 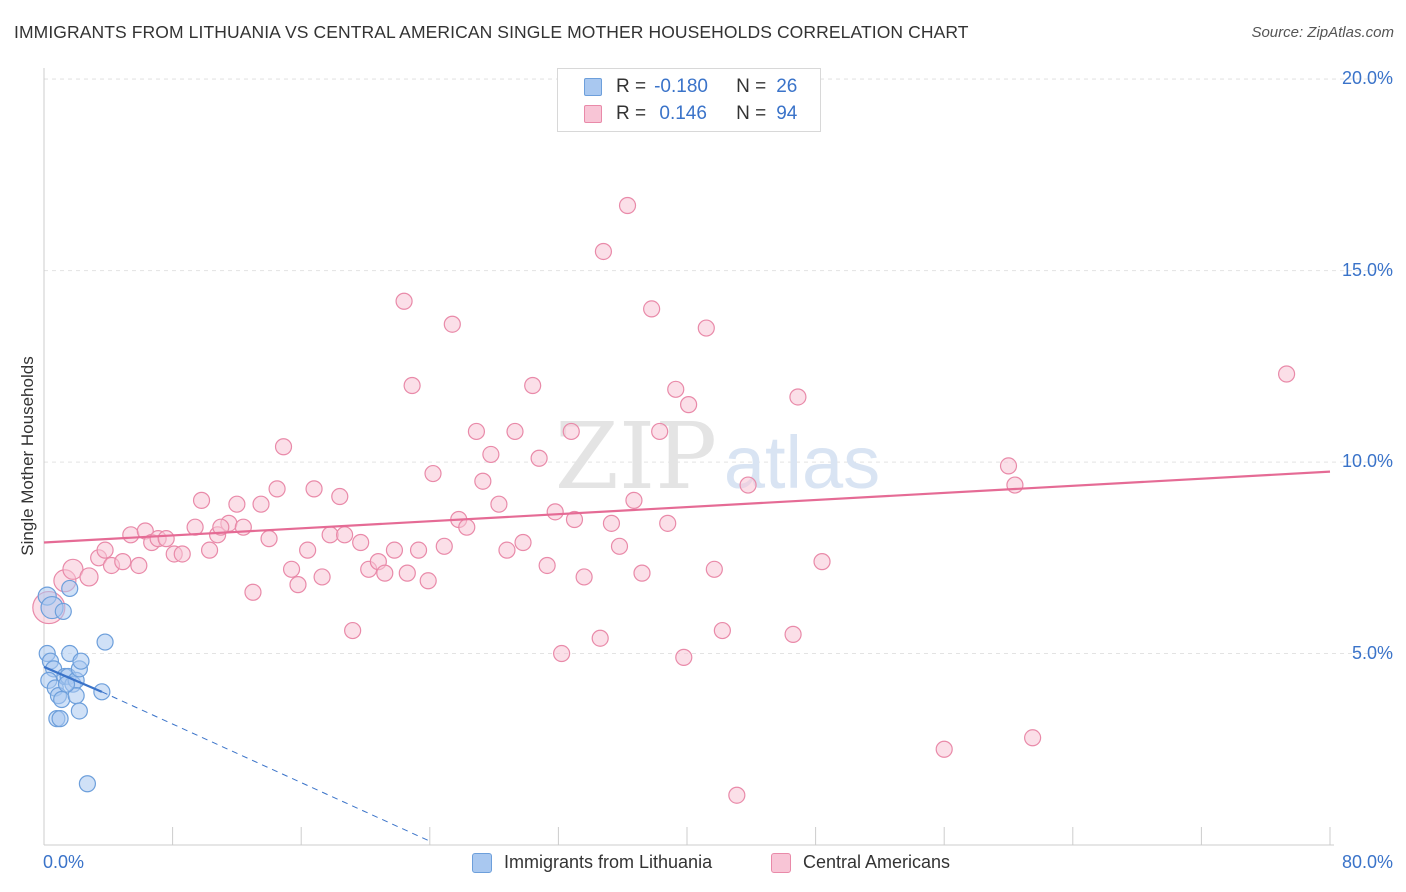 What do you see at coordinates (27, 456) in the screenshot?
I see `y-axis-label: Single Mother Households` at bounding box center [27, 456].